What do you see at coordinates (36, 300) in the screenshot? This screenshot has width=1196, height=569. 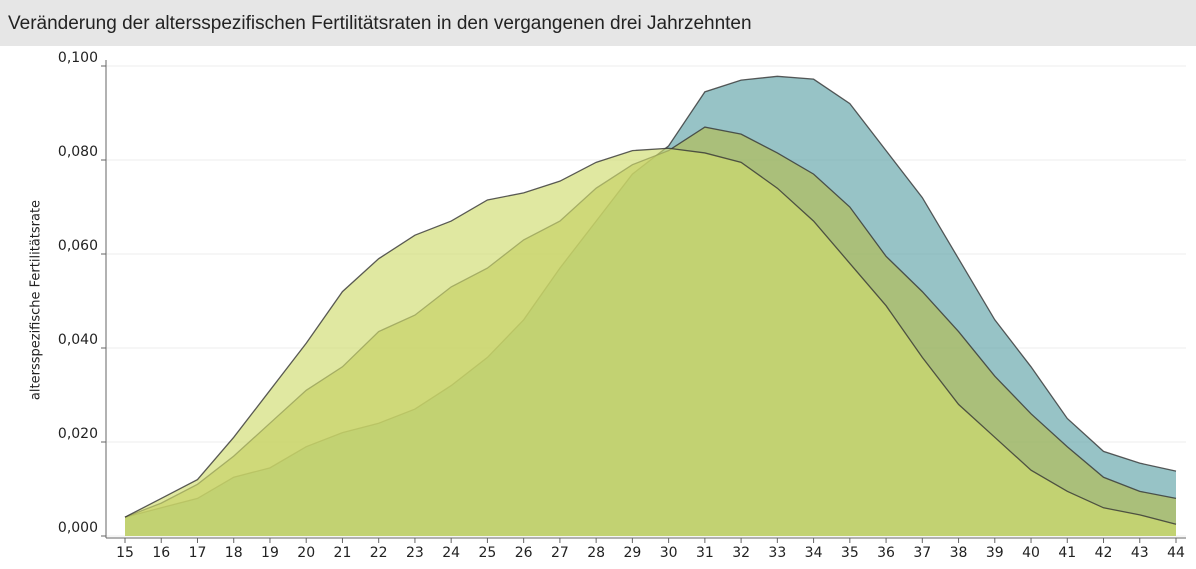 I see `y-axis-label: altersspezifische Fertilitätsrate` at bounding box center [36, 300].